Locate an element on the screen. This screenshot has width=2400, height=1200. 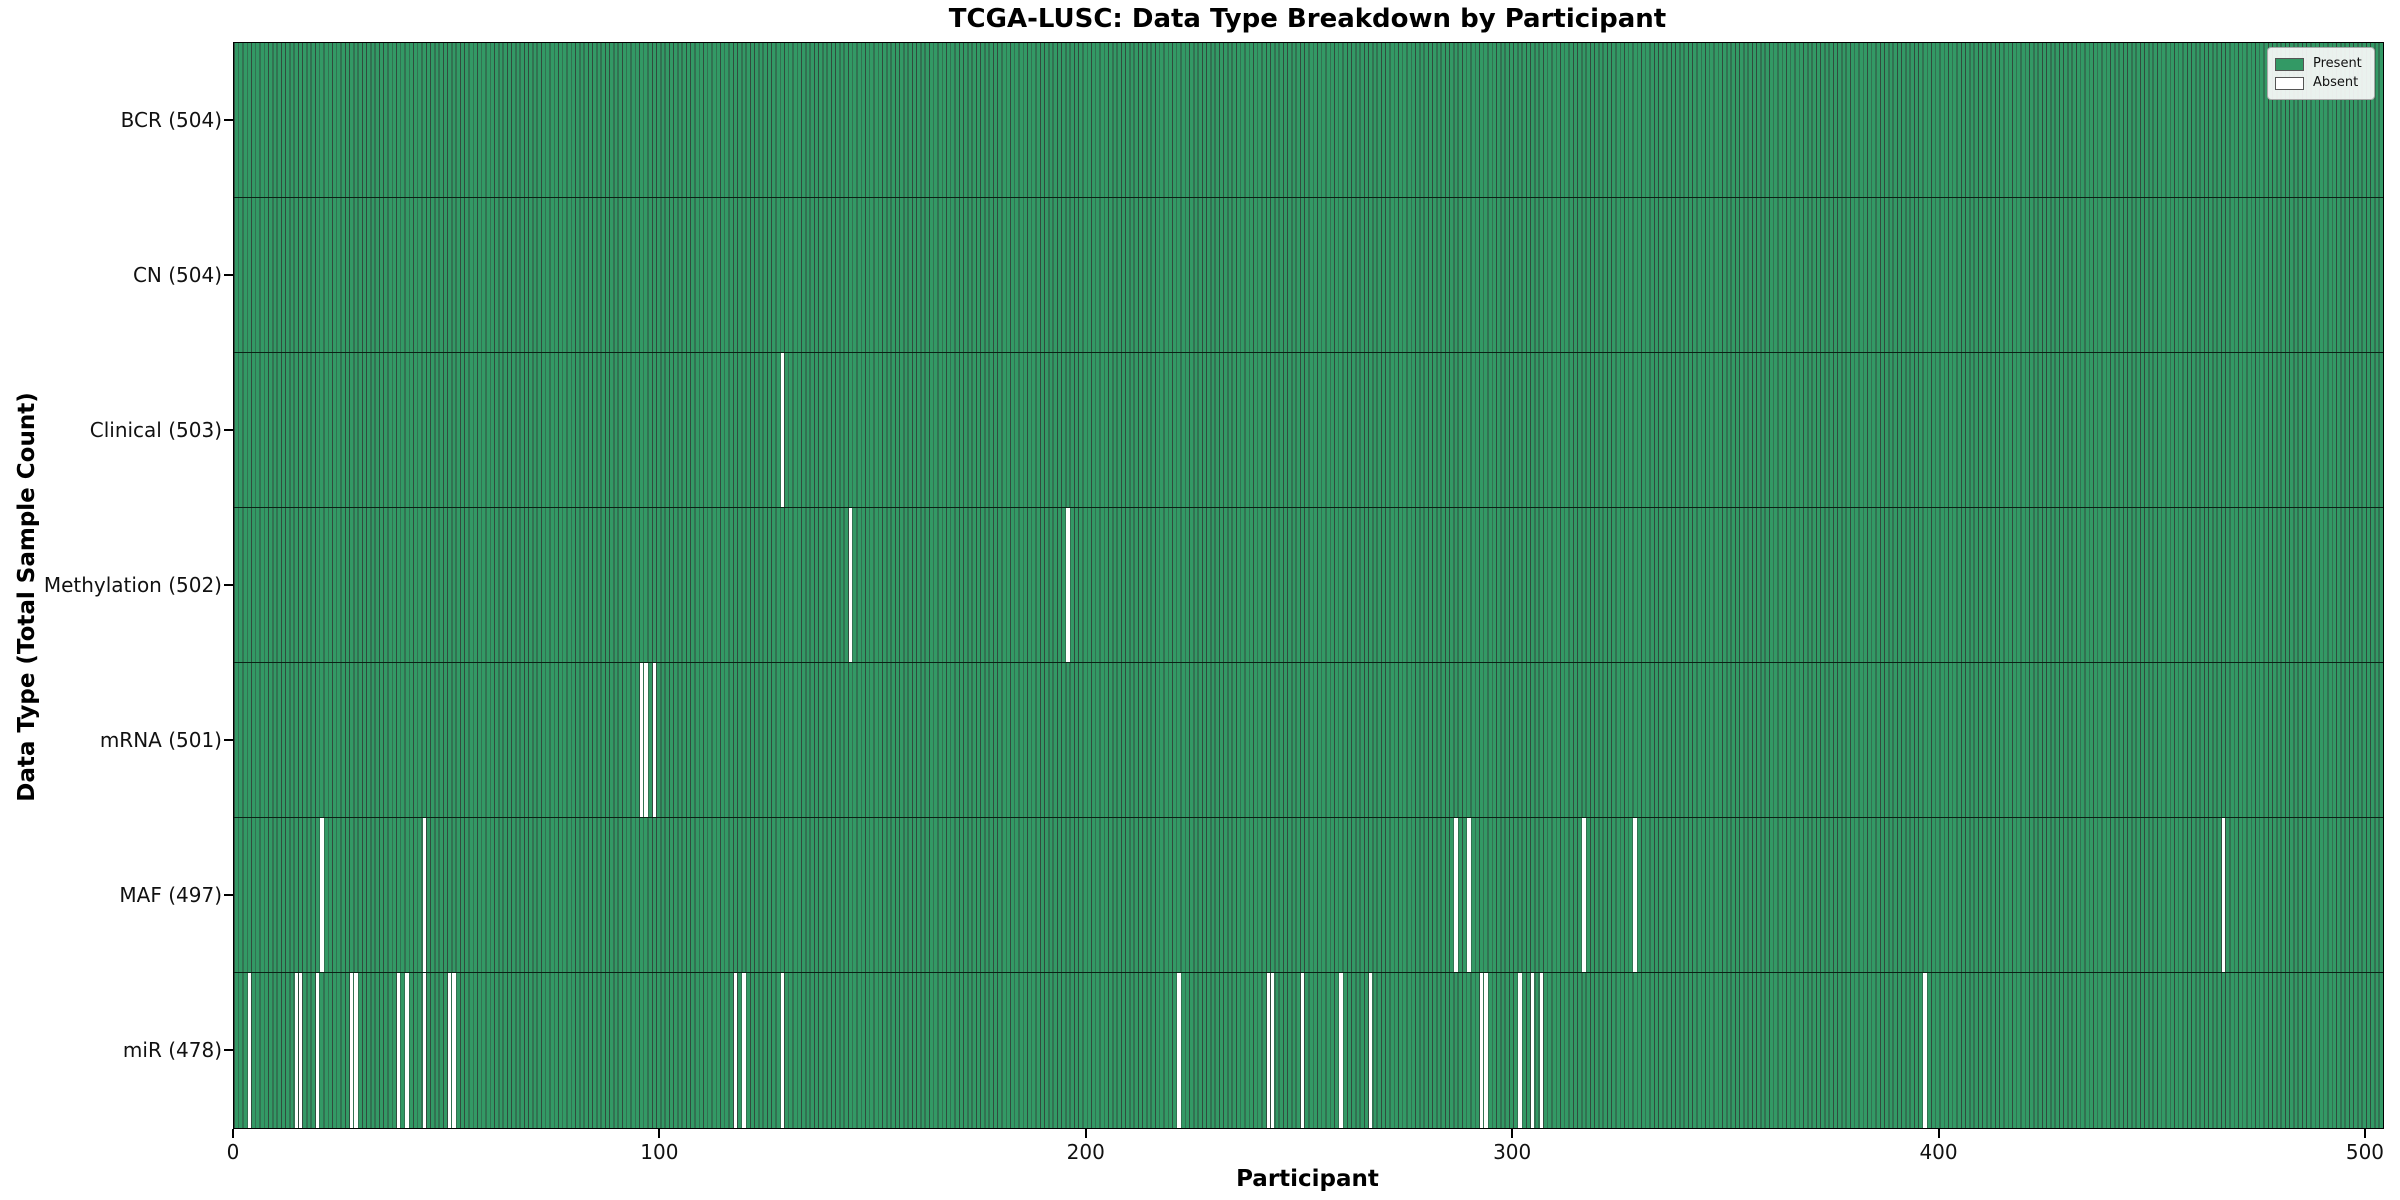
row-band-Methylation is located at coordinates (1308, 585).